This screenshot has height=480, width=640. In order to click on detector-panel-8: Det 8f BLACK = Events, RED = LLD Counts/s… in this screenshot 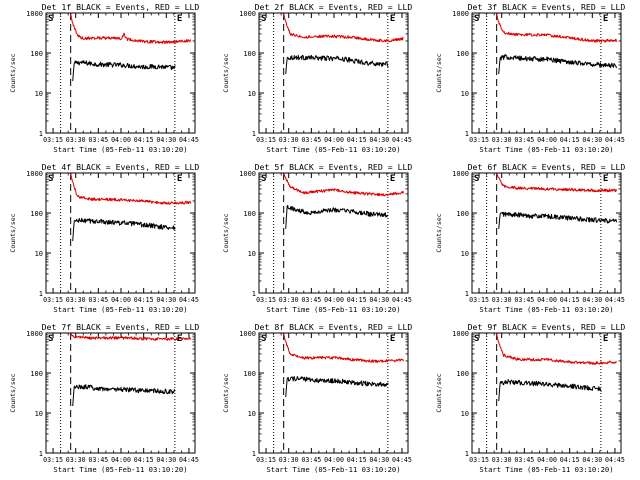, I will do `click(317, 398)`.